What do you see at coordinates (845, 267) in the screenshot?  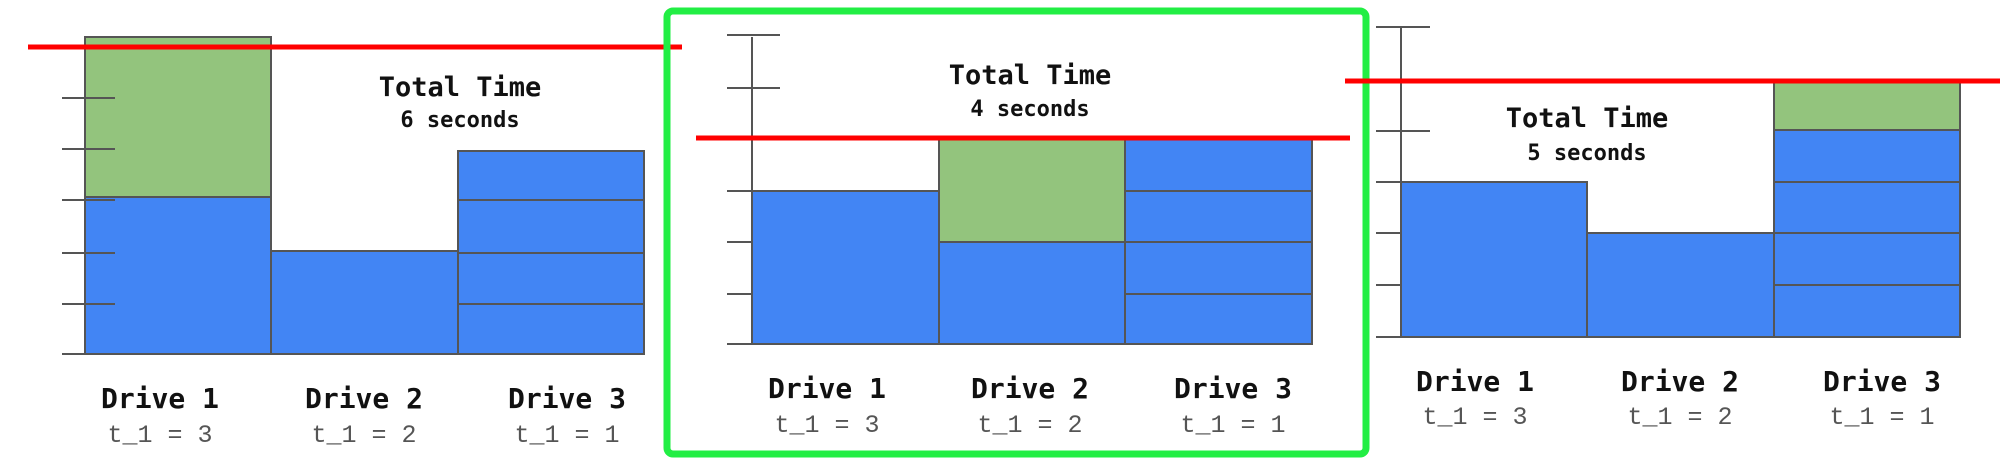 I see `panel-2-drive-1-blue-block` at bounding box center [845, 267].